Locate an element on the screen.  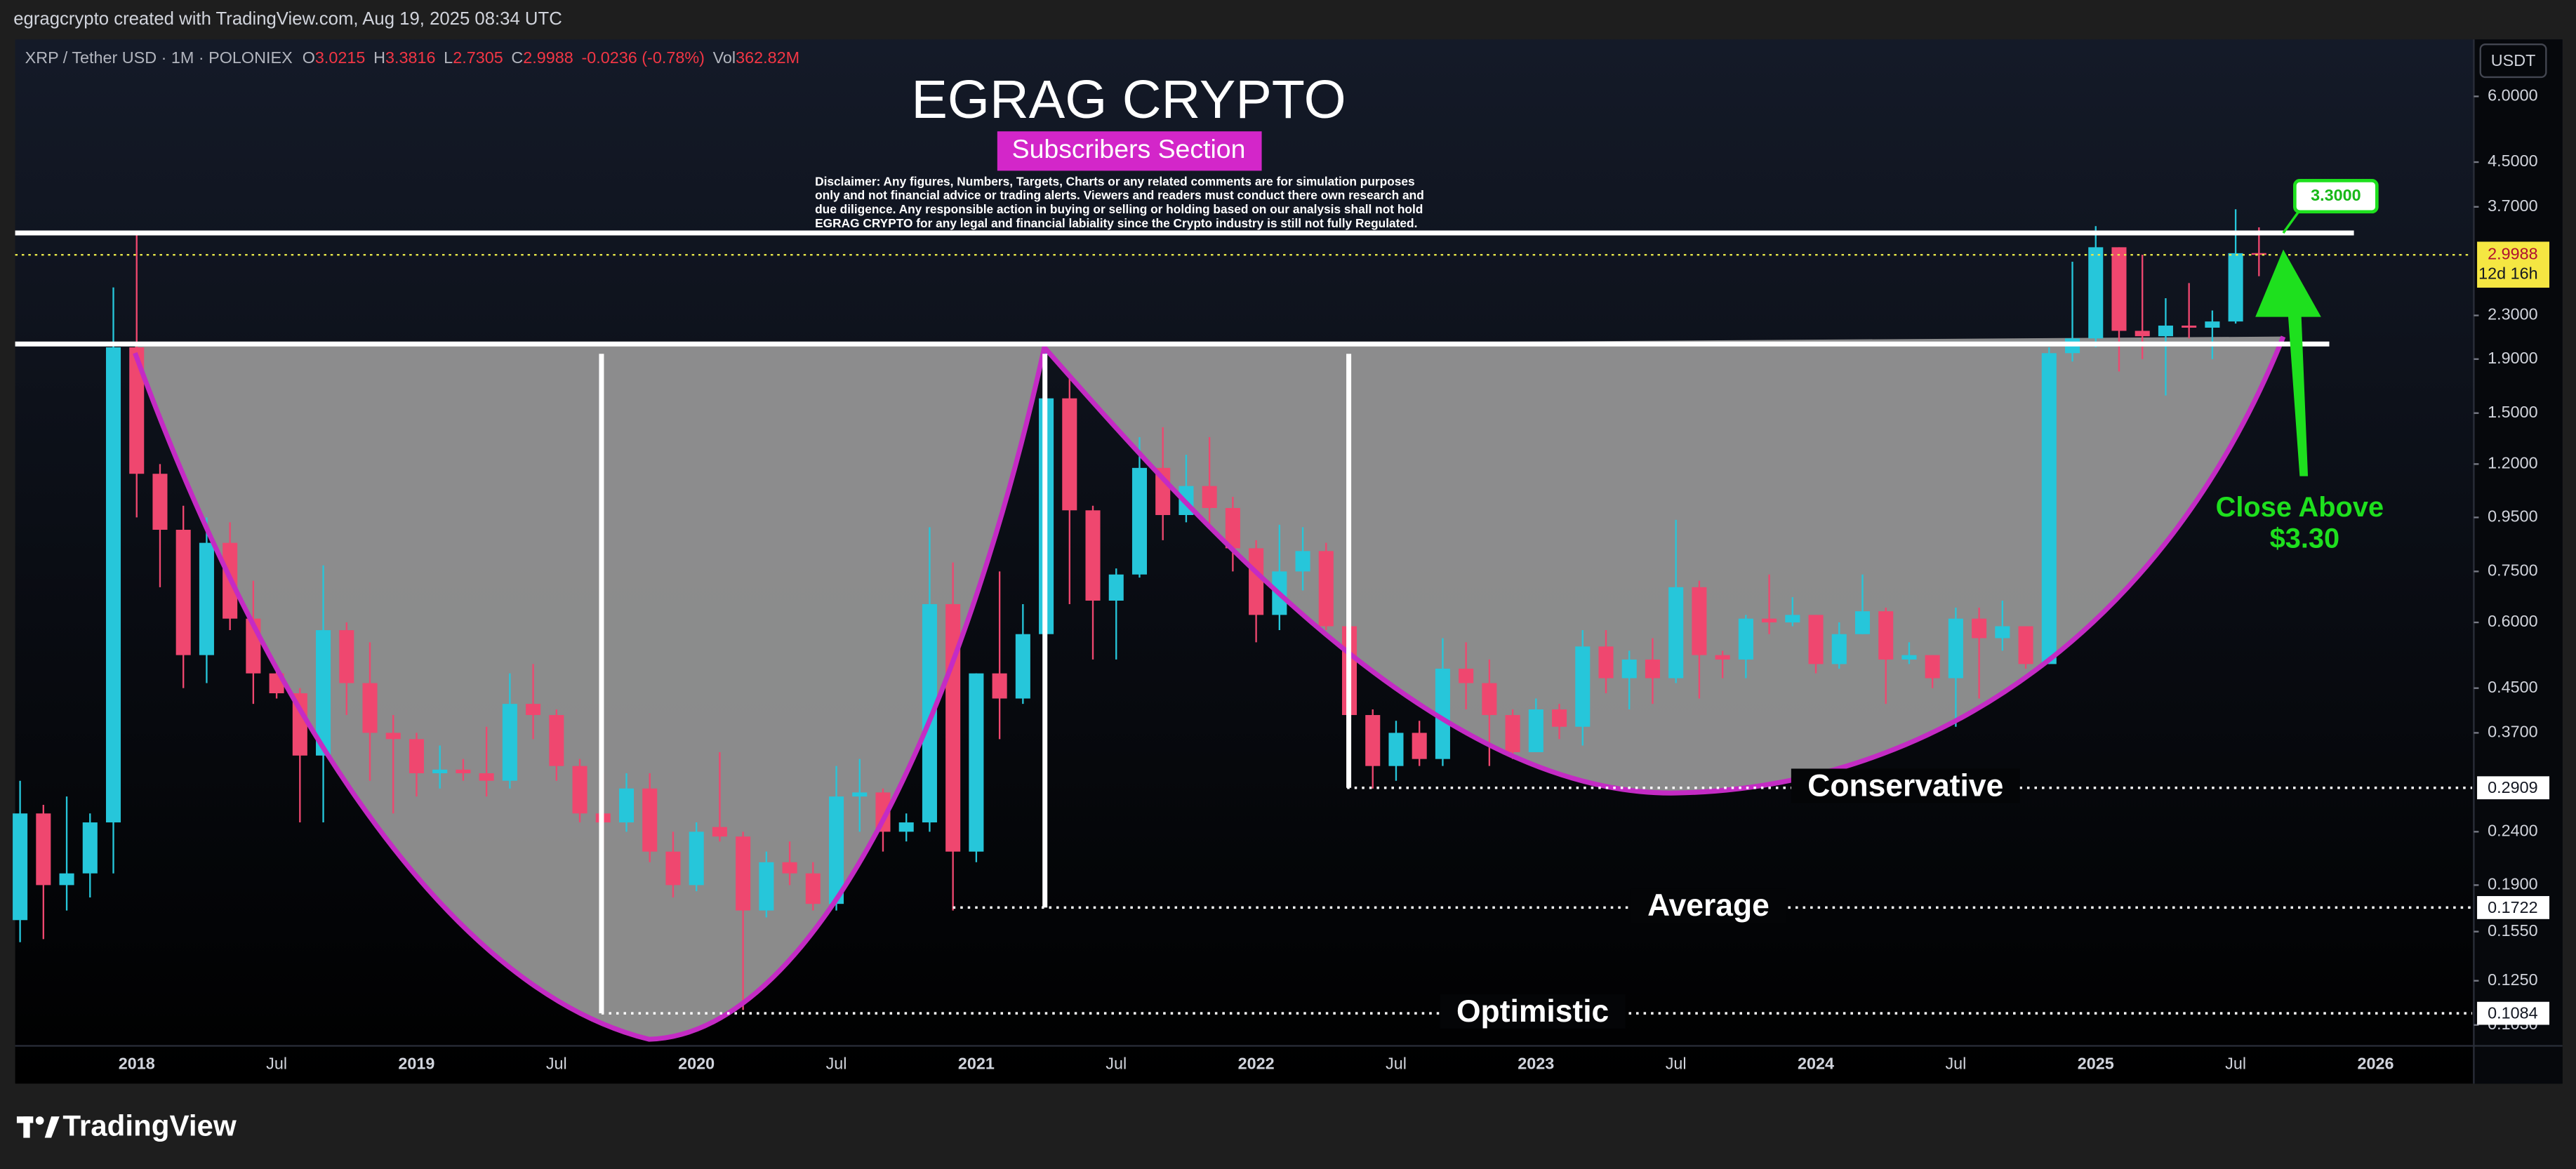
y-tick-label: 1.9000 is located at coordinates (2513, 358).